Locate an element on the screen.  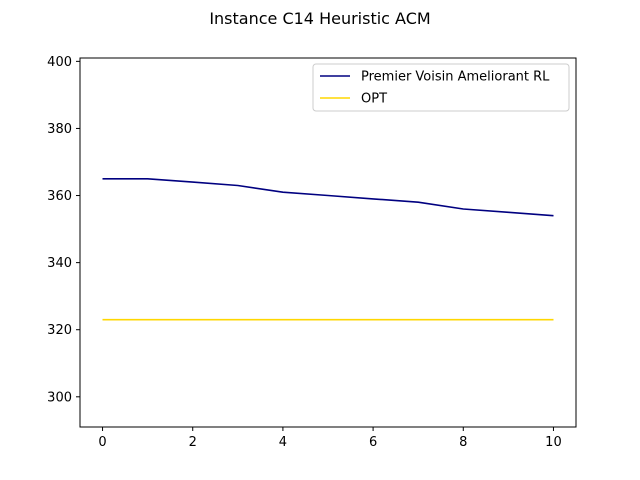
y-axis: 300 320 340 360 380 400 is located at coordinates (63, 230).